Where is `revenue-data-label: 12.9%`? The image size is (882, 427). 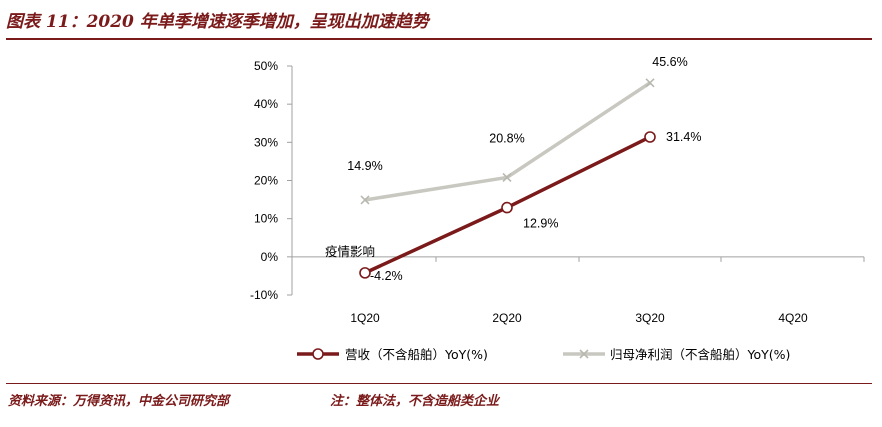 revenue-data-label: 12.9% is located at coordinates (540, 224).